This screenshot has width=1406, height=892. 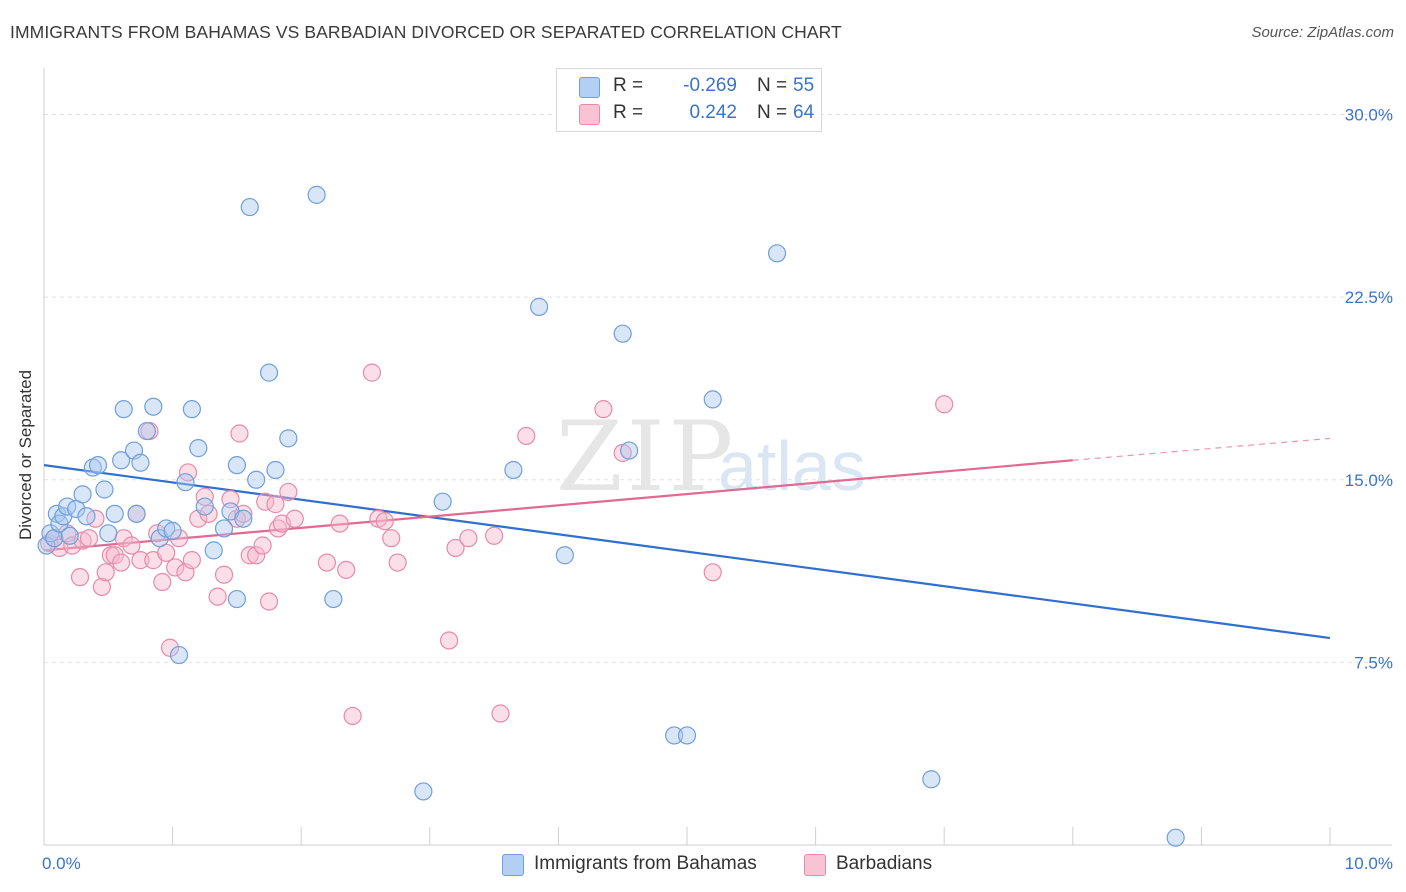 I want to click on x-tick-label: 0.0%, so click(x=61, y=863).